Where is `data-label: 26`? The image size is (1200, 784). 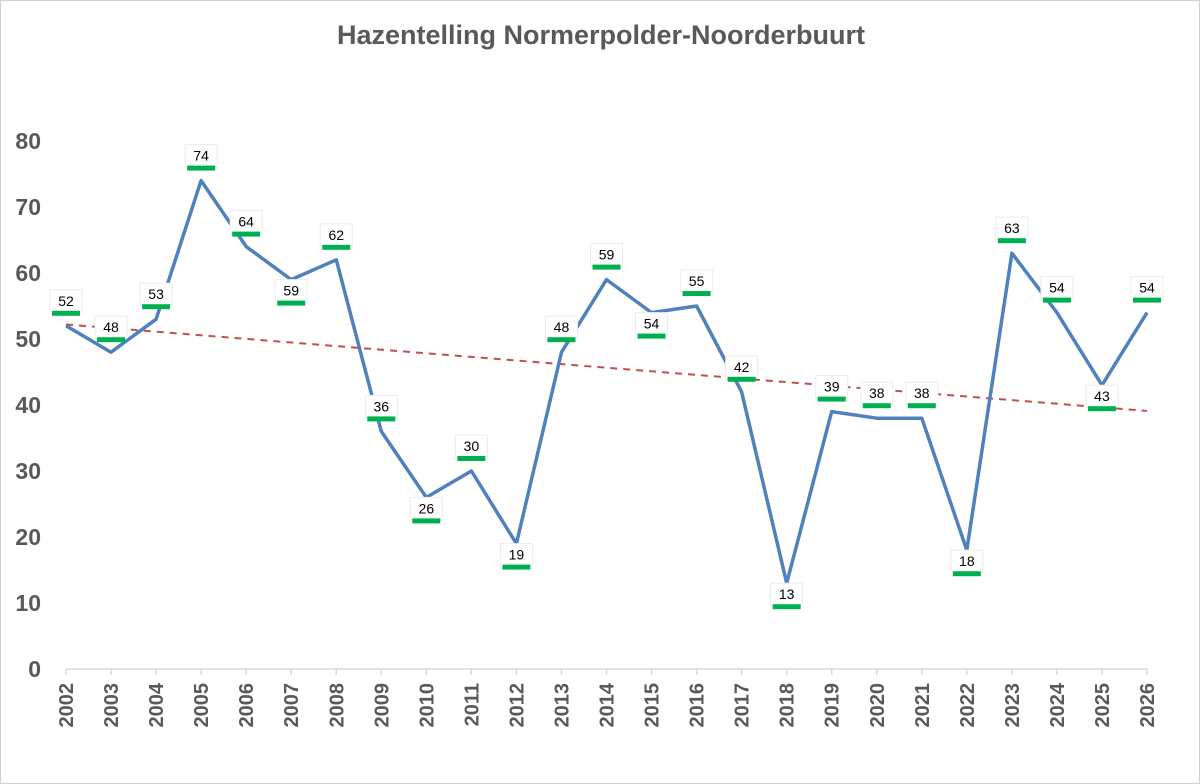 data-label: 26 is located at coordinates (426, 510).